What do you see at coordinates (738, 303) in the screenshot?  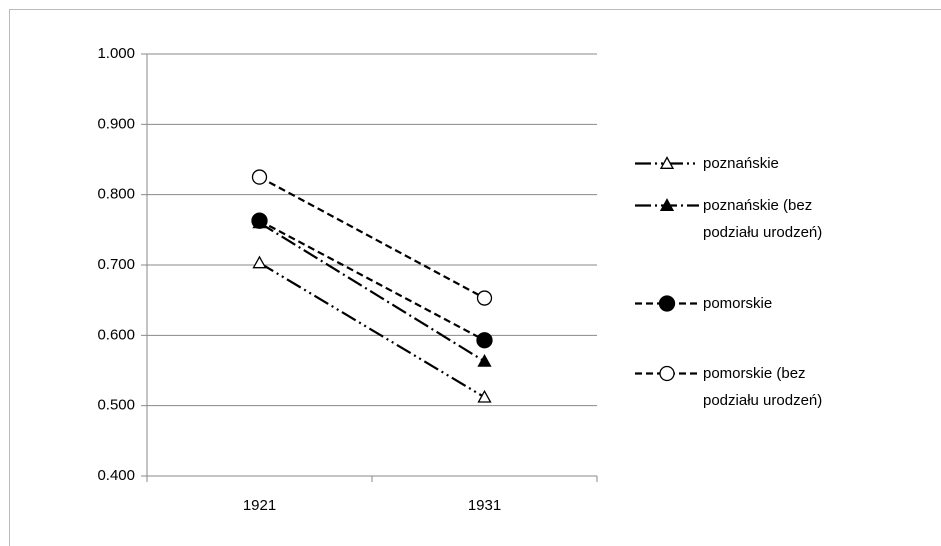 I see `legend-label: pomorskie` at bounding box center [738, 303].